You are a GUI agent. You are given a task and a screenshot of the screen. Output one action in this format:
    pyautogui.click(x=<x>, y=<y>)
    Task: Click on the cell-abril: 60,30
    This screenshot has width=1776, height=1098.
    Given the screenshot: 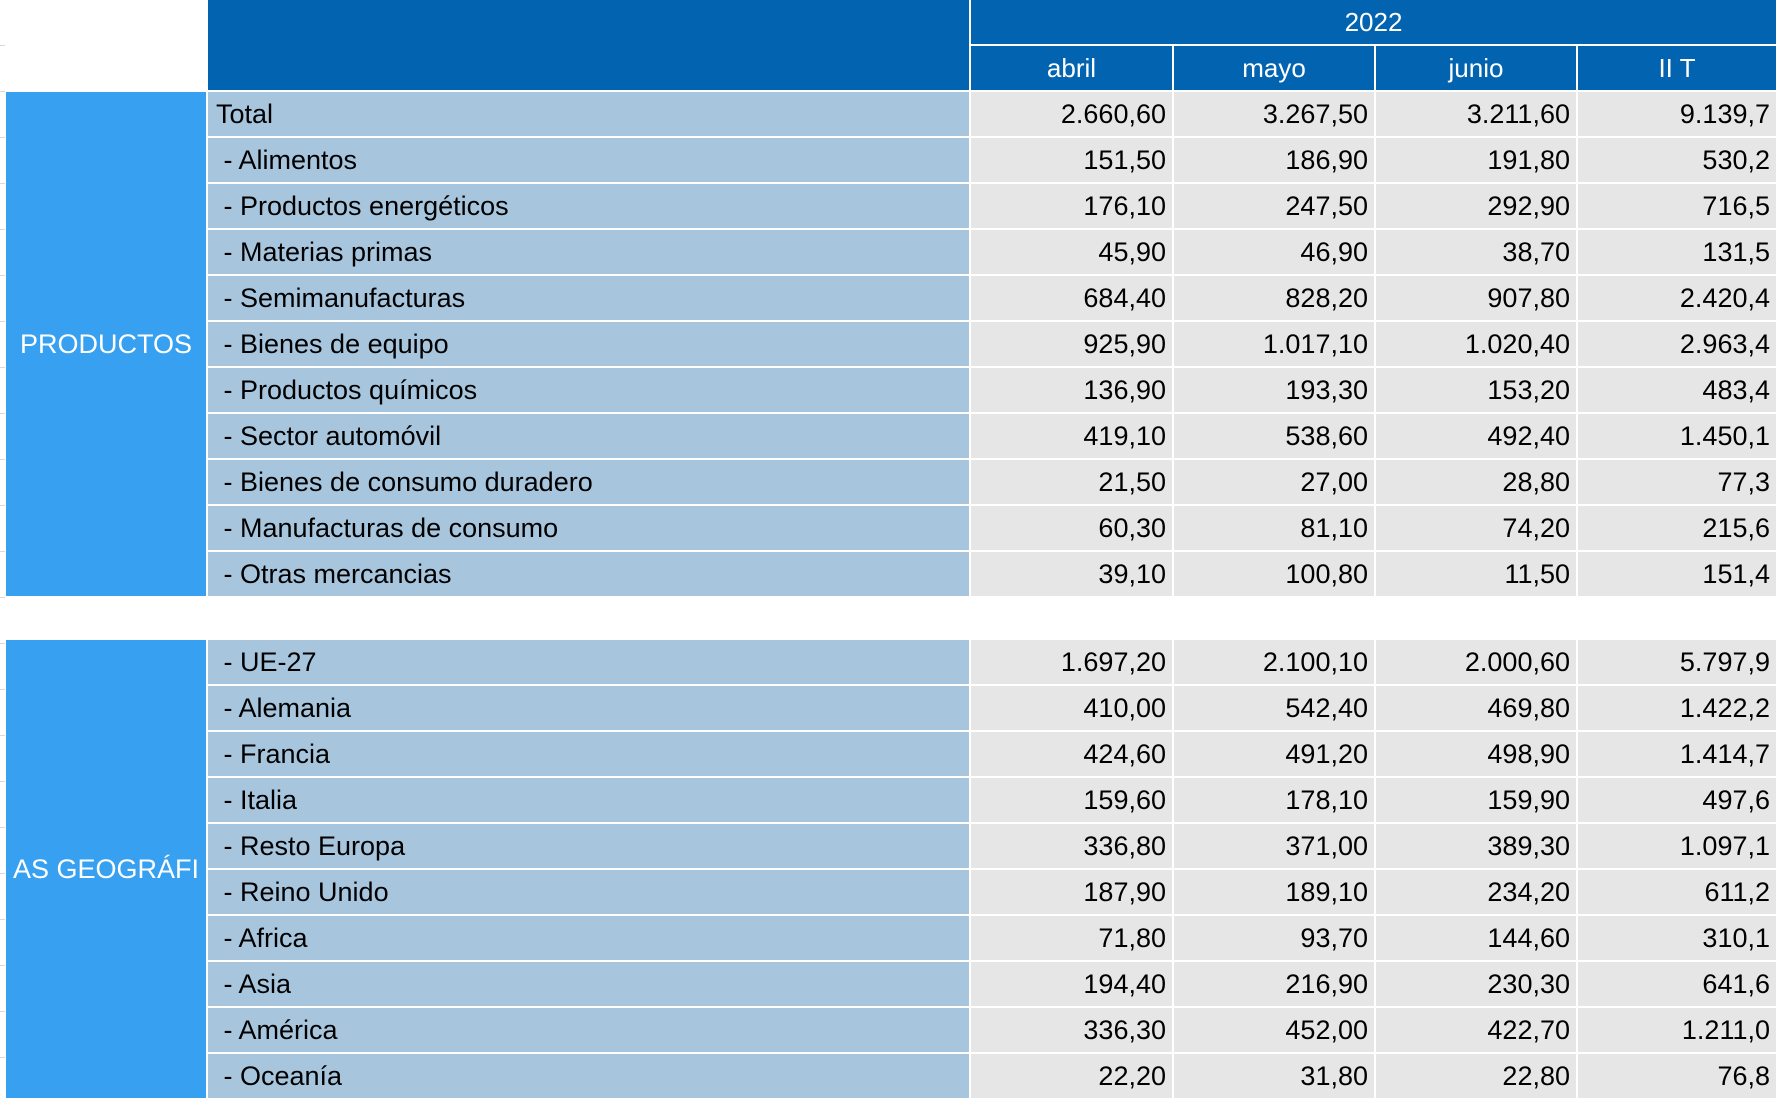 What is the action you would take?
    pyautogui.click(x=1071, y=528)
    